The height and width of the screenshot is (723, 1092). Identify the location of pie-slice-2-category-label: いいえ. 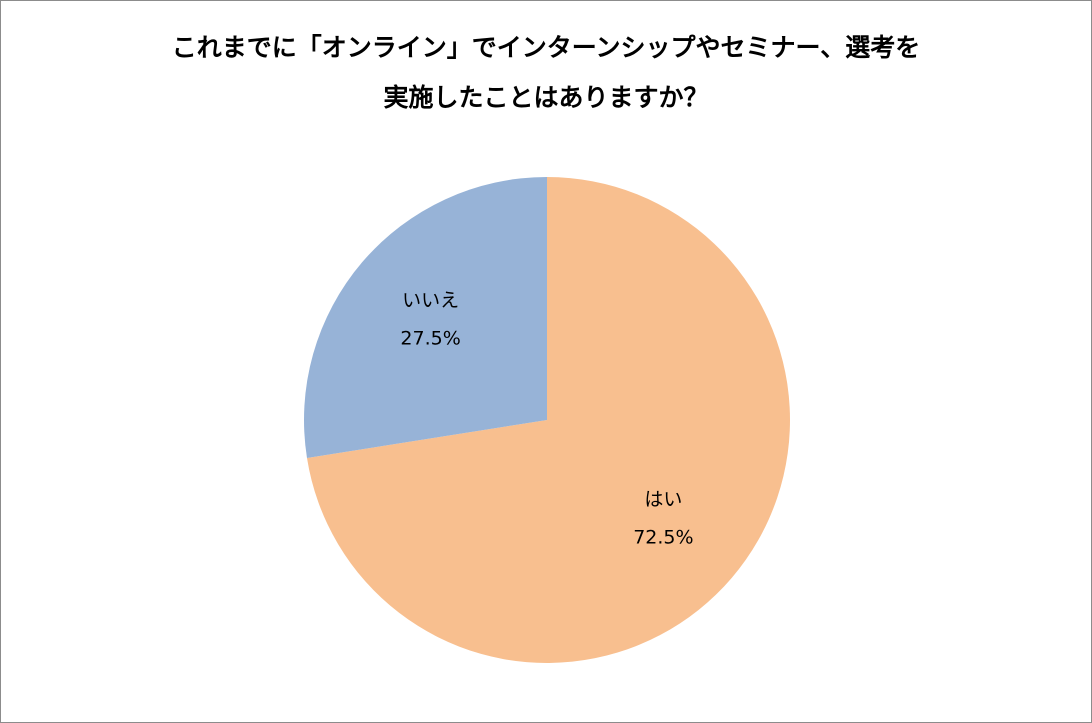
(430, 301).